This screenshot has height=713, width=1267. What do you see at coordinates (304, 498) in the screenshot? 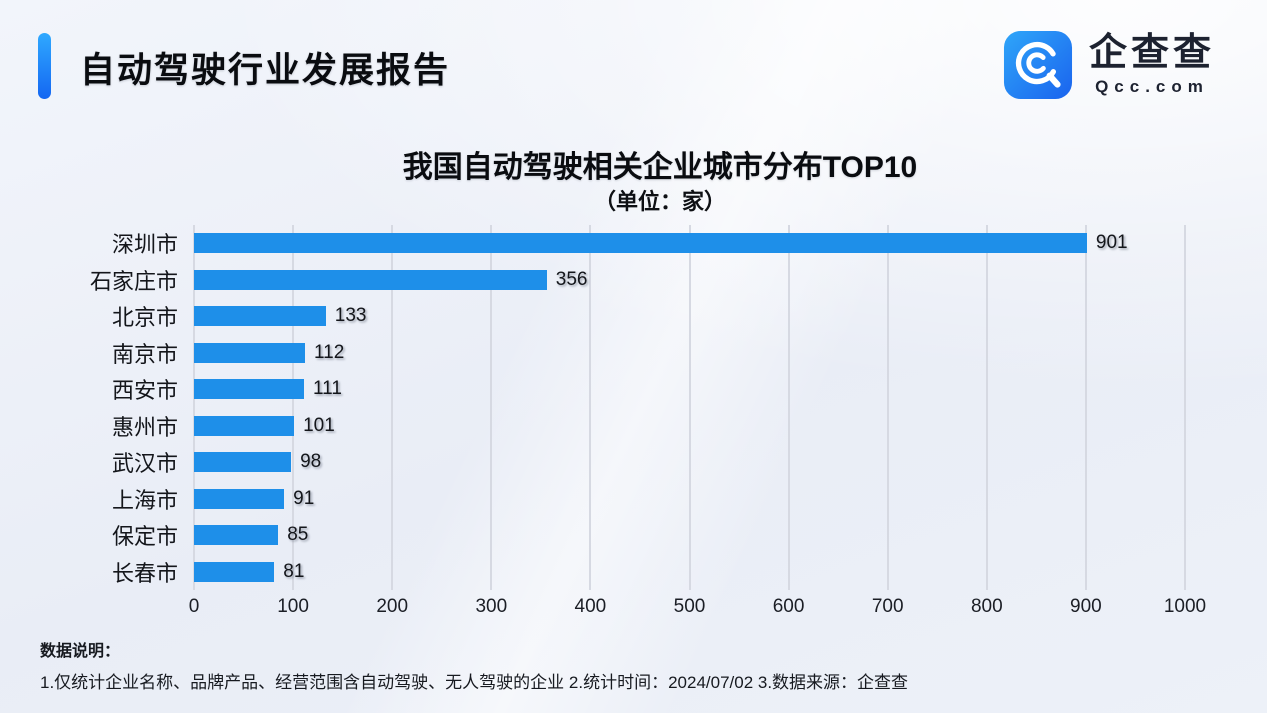
I see `value-label: 91` at bounding box center [304, 498].